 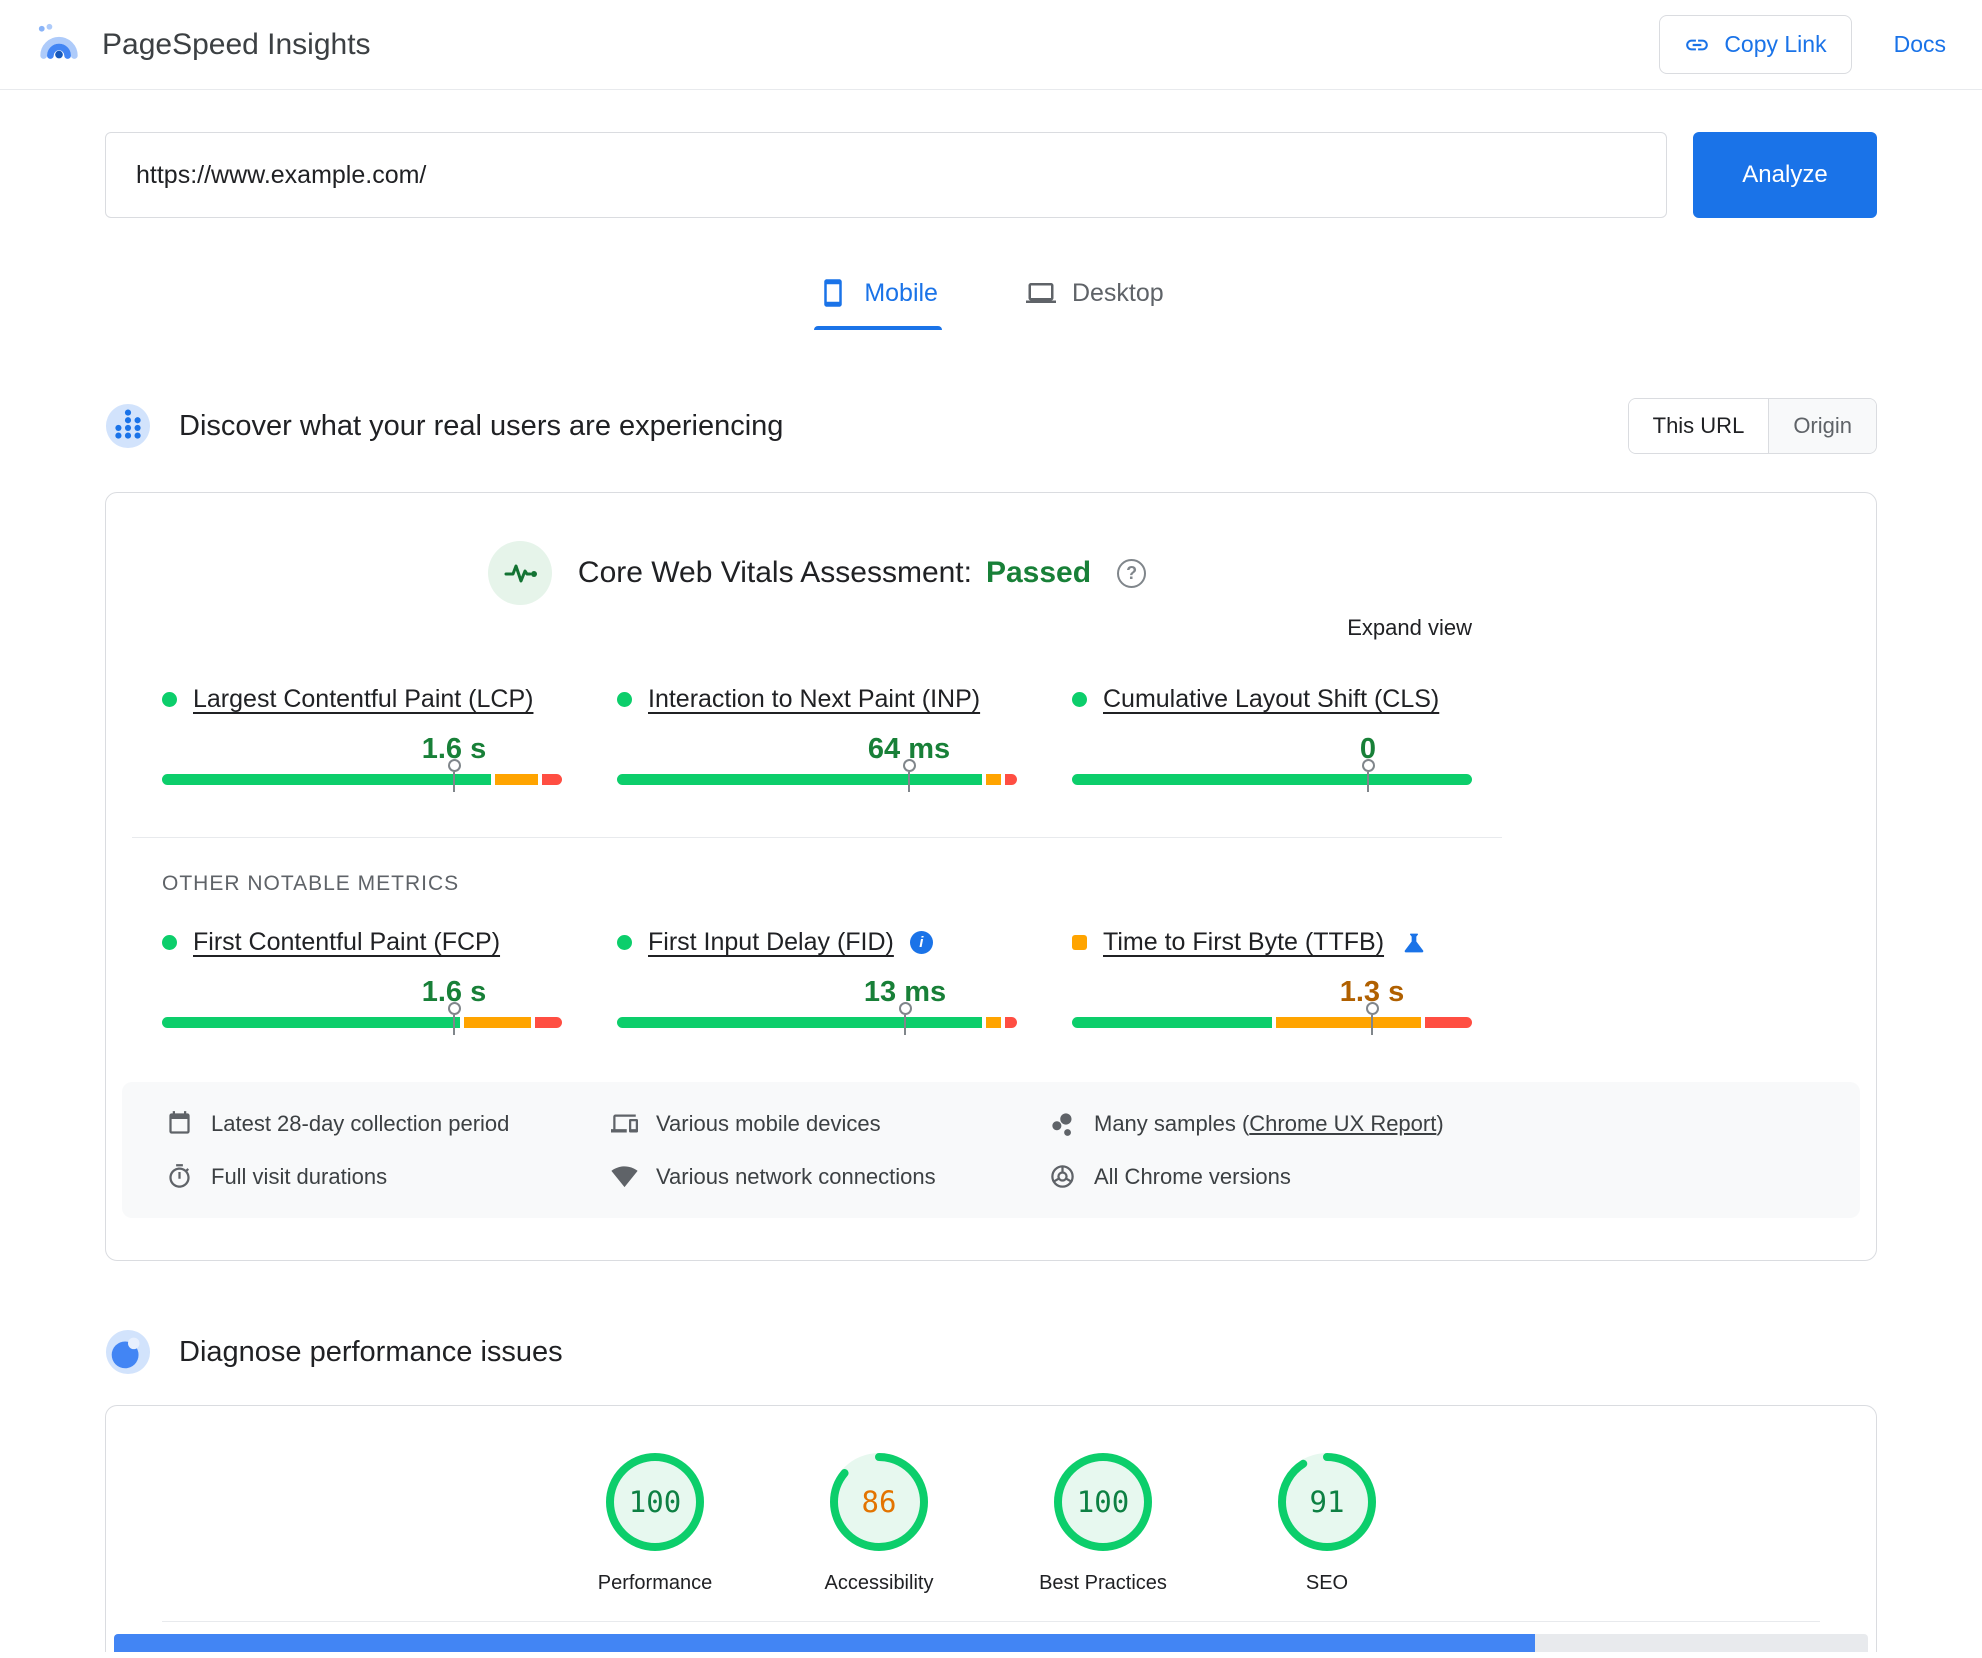 What do you see at coordinates (347, 942) in the screenshot?
I see `metric-link-fcp: First Contentful Paint (FCP)` at bounding box center [347, 942].